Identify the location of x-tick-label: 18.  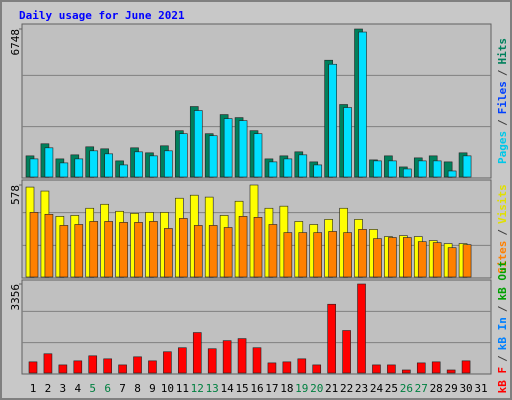
(286, 388).